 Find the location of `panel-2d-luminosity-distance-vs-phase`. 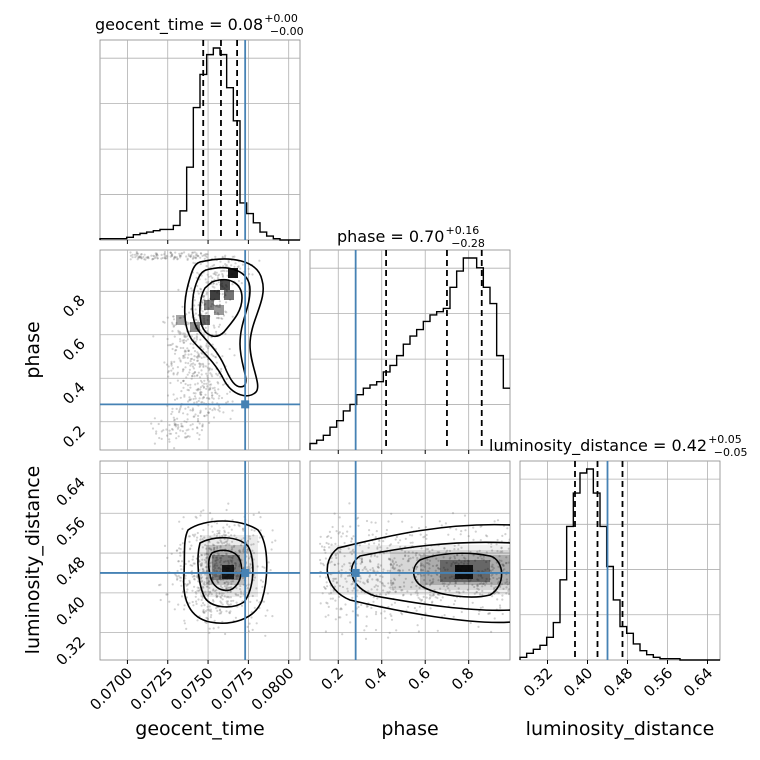

panel-2d-luminosity-distance-vs-phase is located at coordinates (410, 560).